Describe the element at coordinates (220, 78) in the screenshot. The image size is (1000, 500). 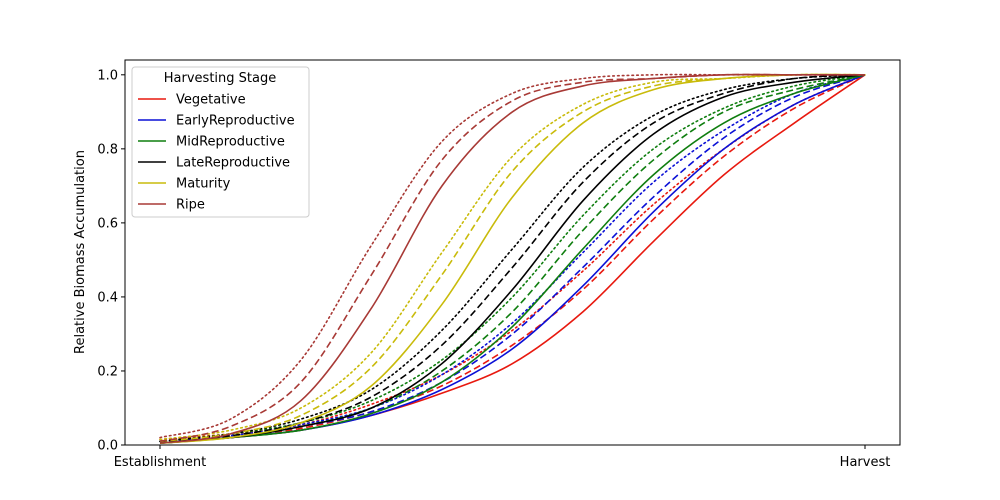
I see `legend-title: Harvesting Stage` at that location.